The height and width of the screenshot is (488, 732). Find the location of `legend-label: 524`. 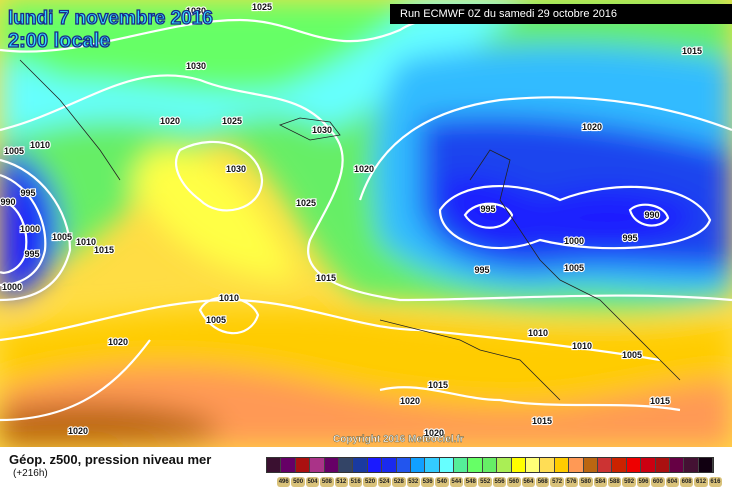

legend-label: 524 is located at coordinates (384, 482).